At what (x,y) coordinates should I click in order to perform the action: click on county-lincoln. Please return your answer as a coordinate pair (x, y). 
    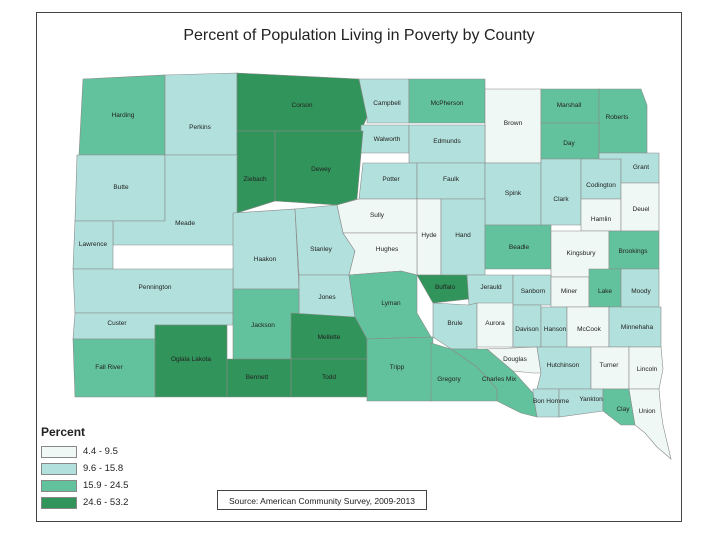
    Looking at the image, I should click on (646, 368).